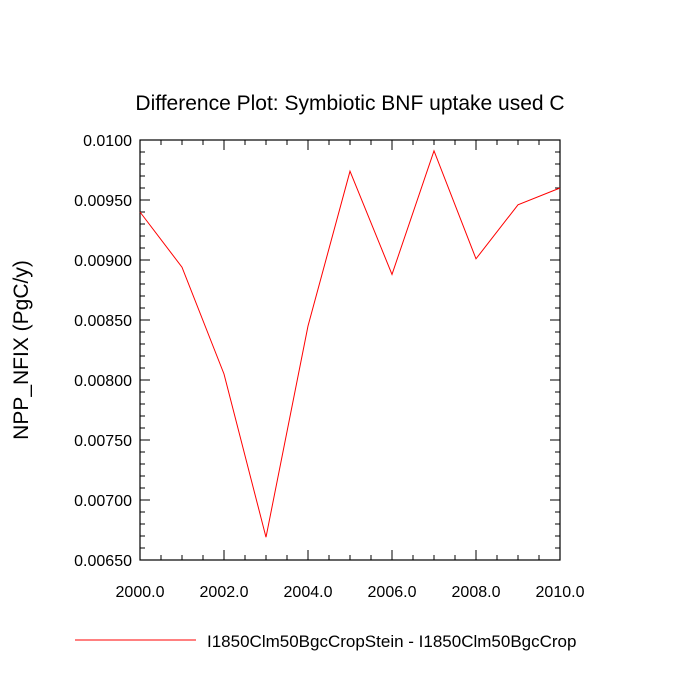 The width and height of the screenshot is (700, 700). Describe the element at coordinates (103, 381) in the screenshot. I see `y-tick-label: 0.00800` at that location.